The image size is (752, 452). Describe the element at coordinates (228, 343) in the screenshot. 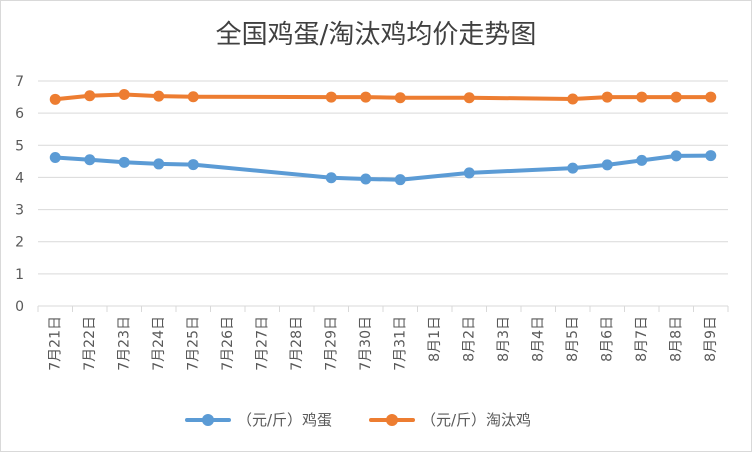

I see `x-tick-label: 7月26日` at that location.